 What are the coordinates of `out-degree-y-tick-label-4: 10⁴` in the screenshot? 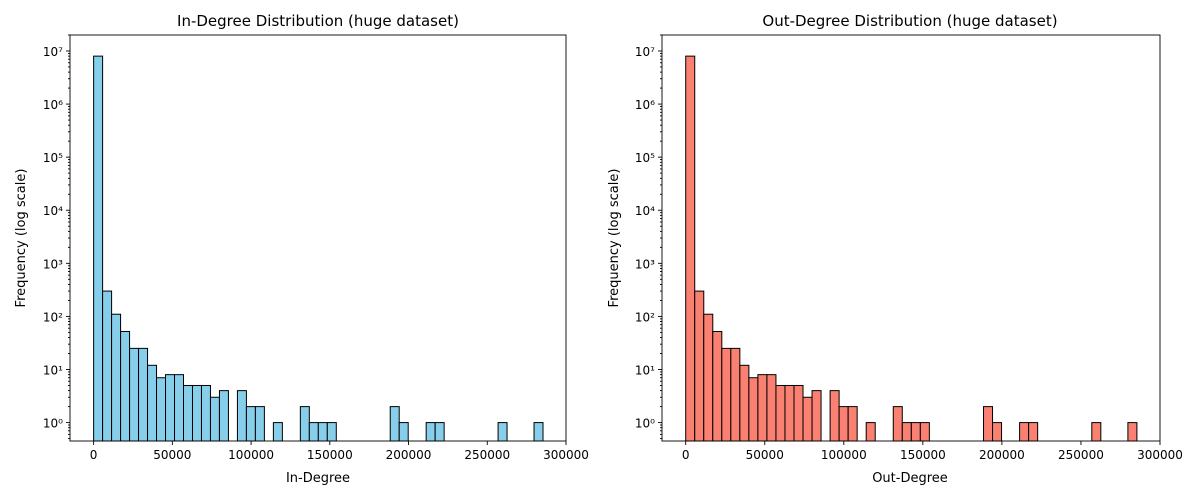 It's located at (645, 211).